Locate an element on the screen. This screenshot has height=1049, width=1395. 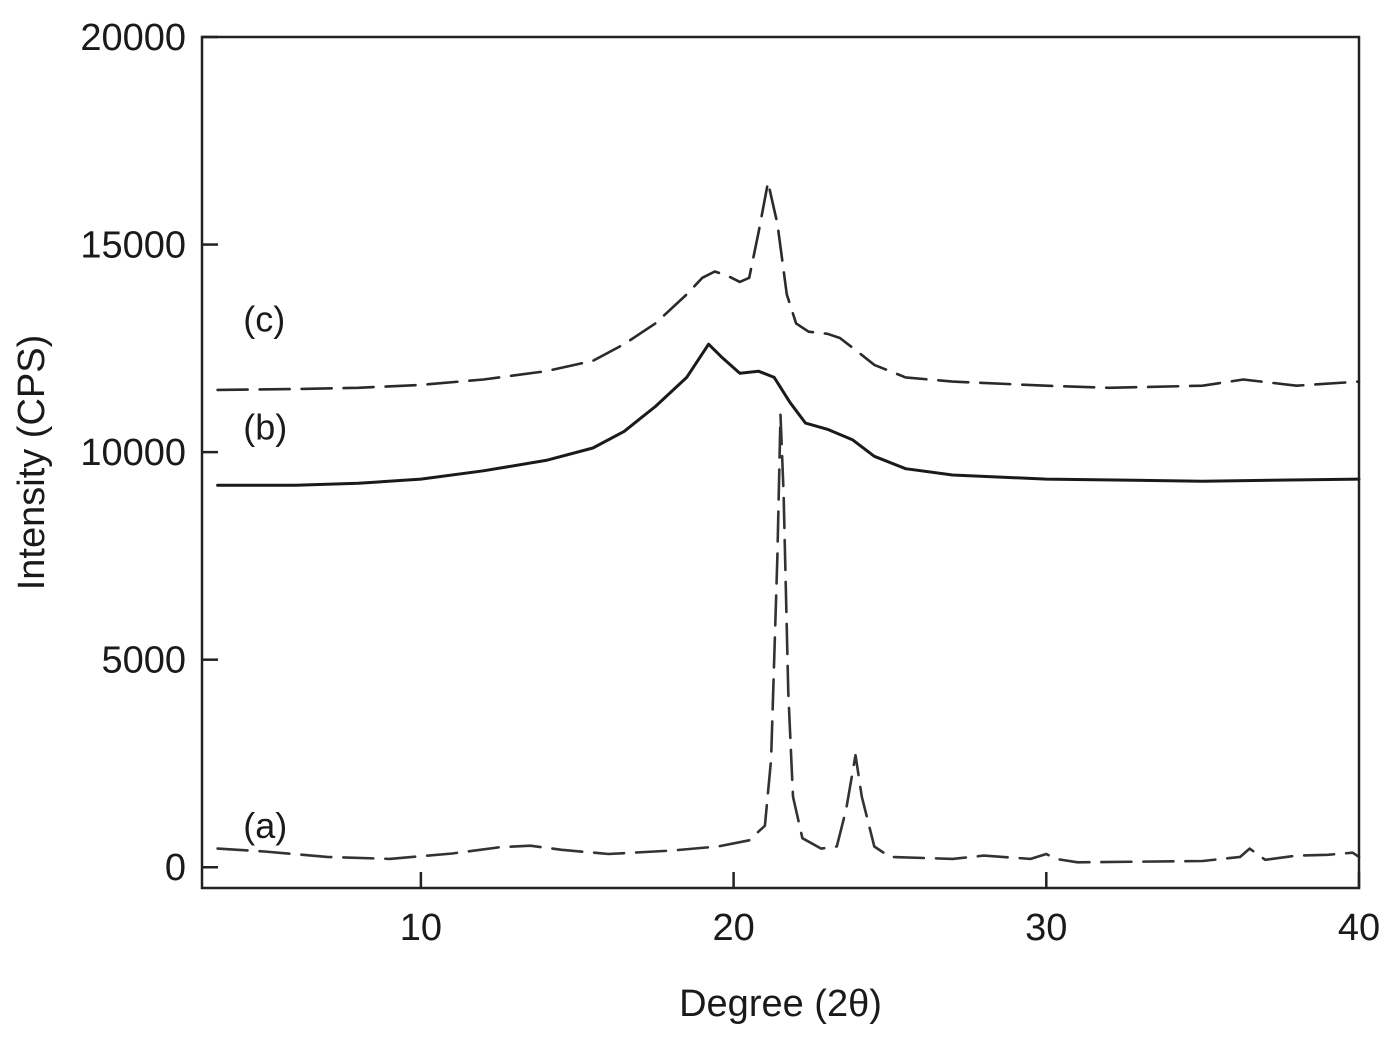
series-label-2: (c) is located at coordinates (264, 319).